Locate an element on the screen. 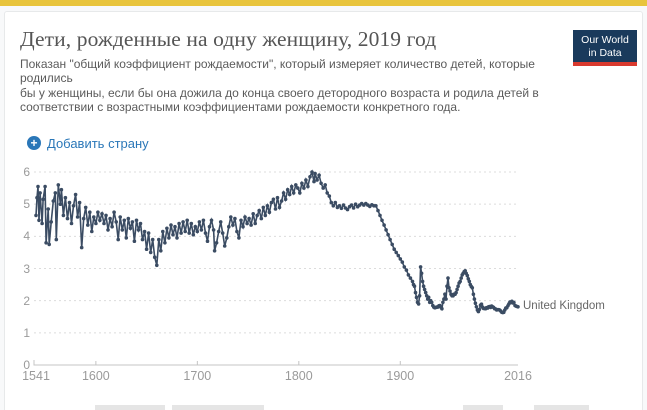 Image resolution: width=647 pixels, height=410 pixels. entity-label-united-kingdom: United Kingdom is located at coordinates (564, 305).